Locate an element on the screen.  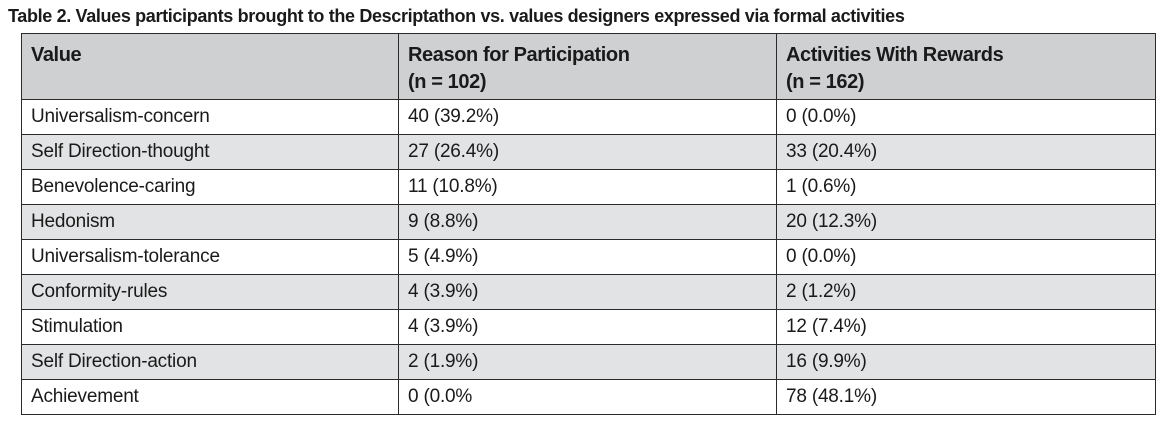
table-row: Benevolence-caring 11 (10.8%) 1 (0.6%) is located at coordinates (588, 187).